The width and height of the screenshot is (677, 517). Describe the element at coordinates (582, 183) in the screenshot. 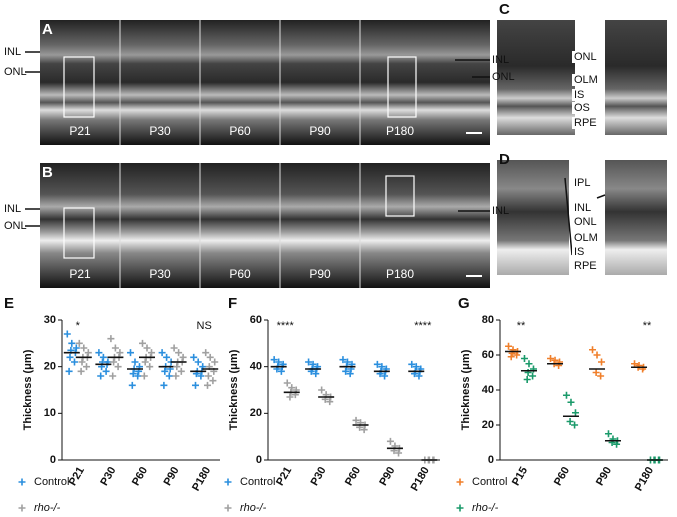

I see `layer-label: IPL` at that location.